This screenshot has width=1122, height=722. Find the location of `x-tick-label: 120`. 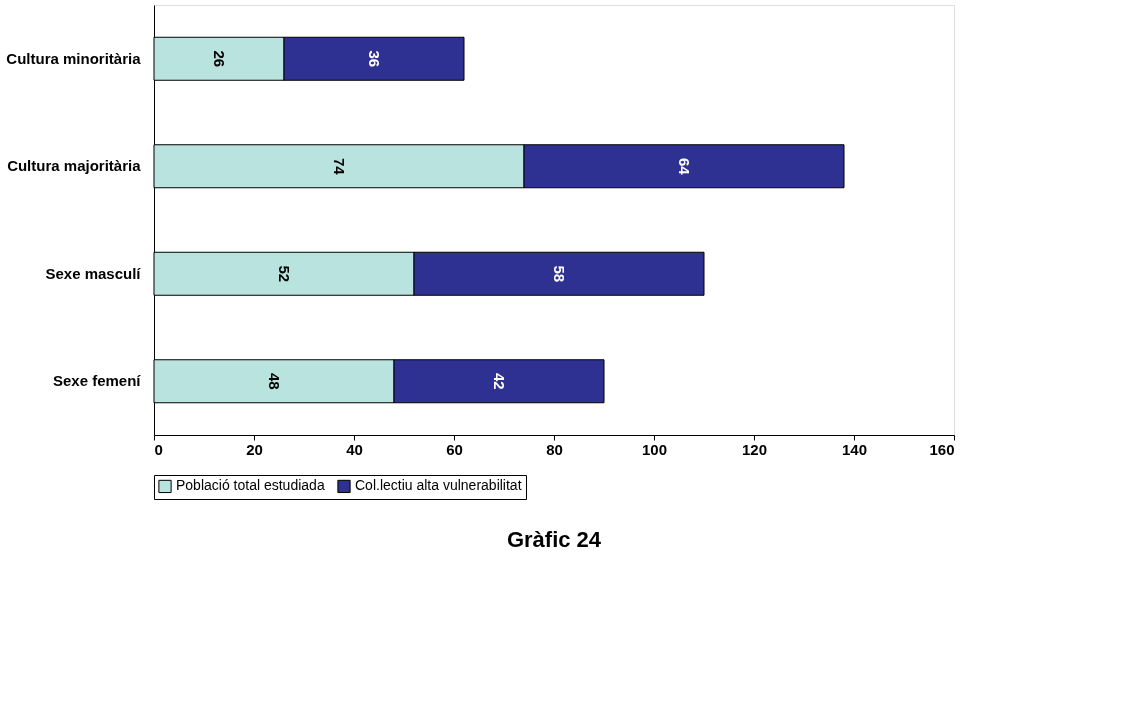

x-tick-label: 120 is located at coordinates (754, 449).